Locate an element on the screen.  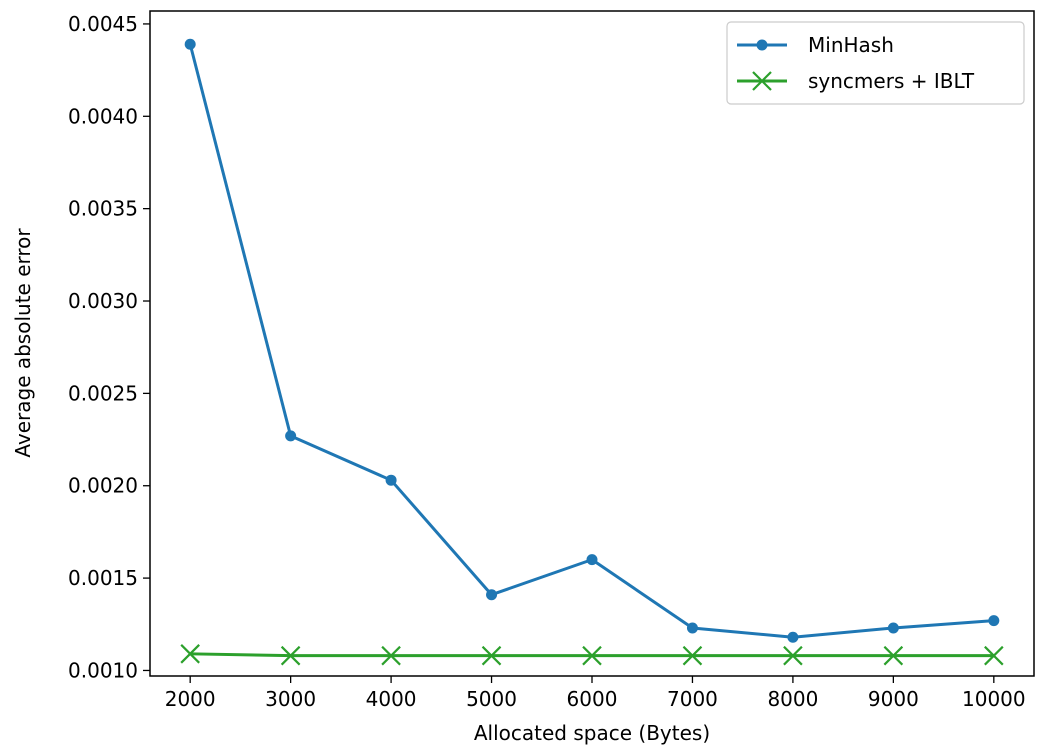
x-tick-label: 9000 is located at coordinates (893, 699).